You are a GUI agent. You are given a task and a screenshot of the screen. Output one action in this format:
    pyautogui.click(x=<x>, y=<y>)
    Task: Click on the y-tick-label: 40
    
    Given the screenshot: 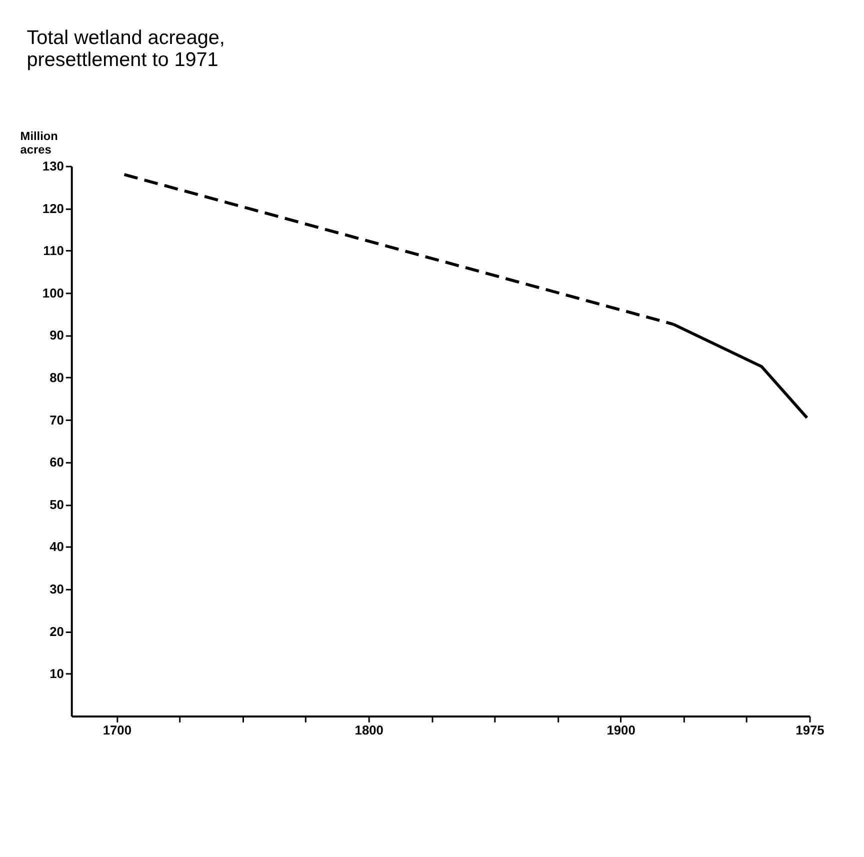 What is the action you would take?
    pyautogui.click(x=57, y=546)
    